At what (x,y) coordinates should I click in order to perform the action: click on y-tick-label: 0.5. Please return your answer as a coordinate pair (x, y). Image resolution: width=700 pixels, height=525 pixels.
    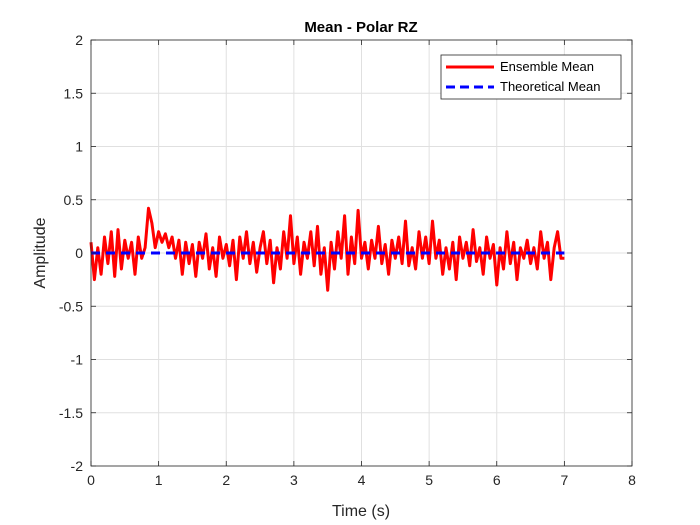
    Looking at the image, I should click on (74, 200).